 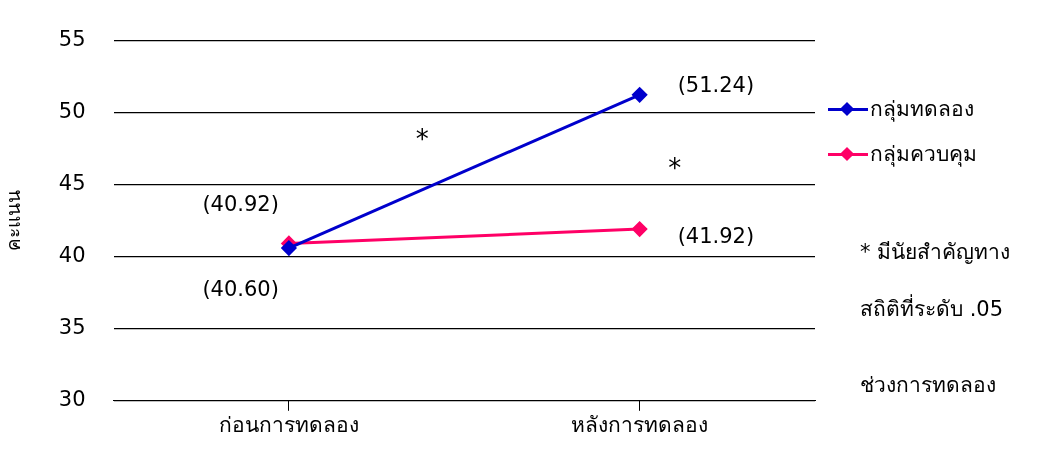 I want to click on y-tick-label: 35, so click(x=72, y=327).